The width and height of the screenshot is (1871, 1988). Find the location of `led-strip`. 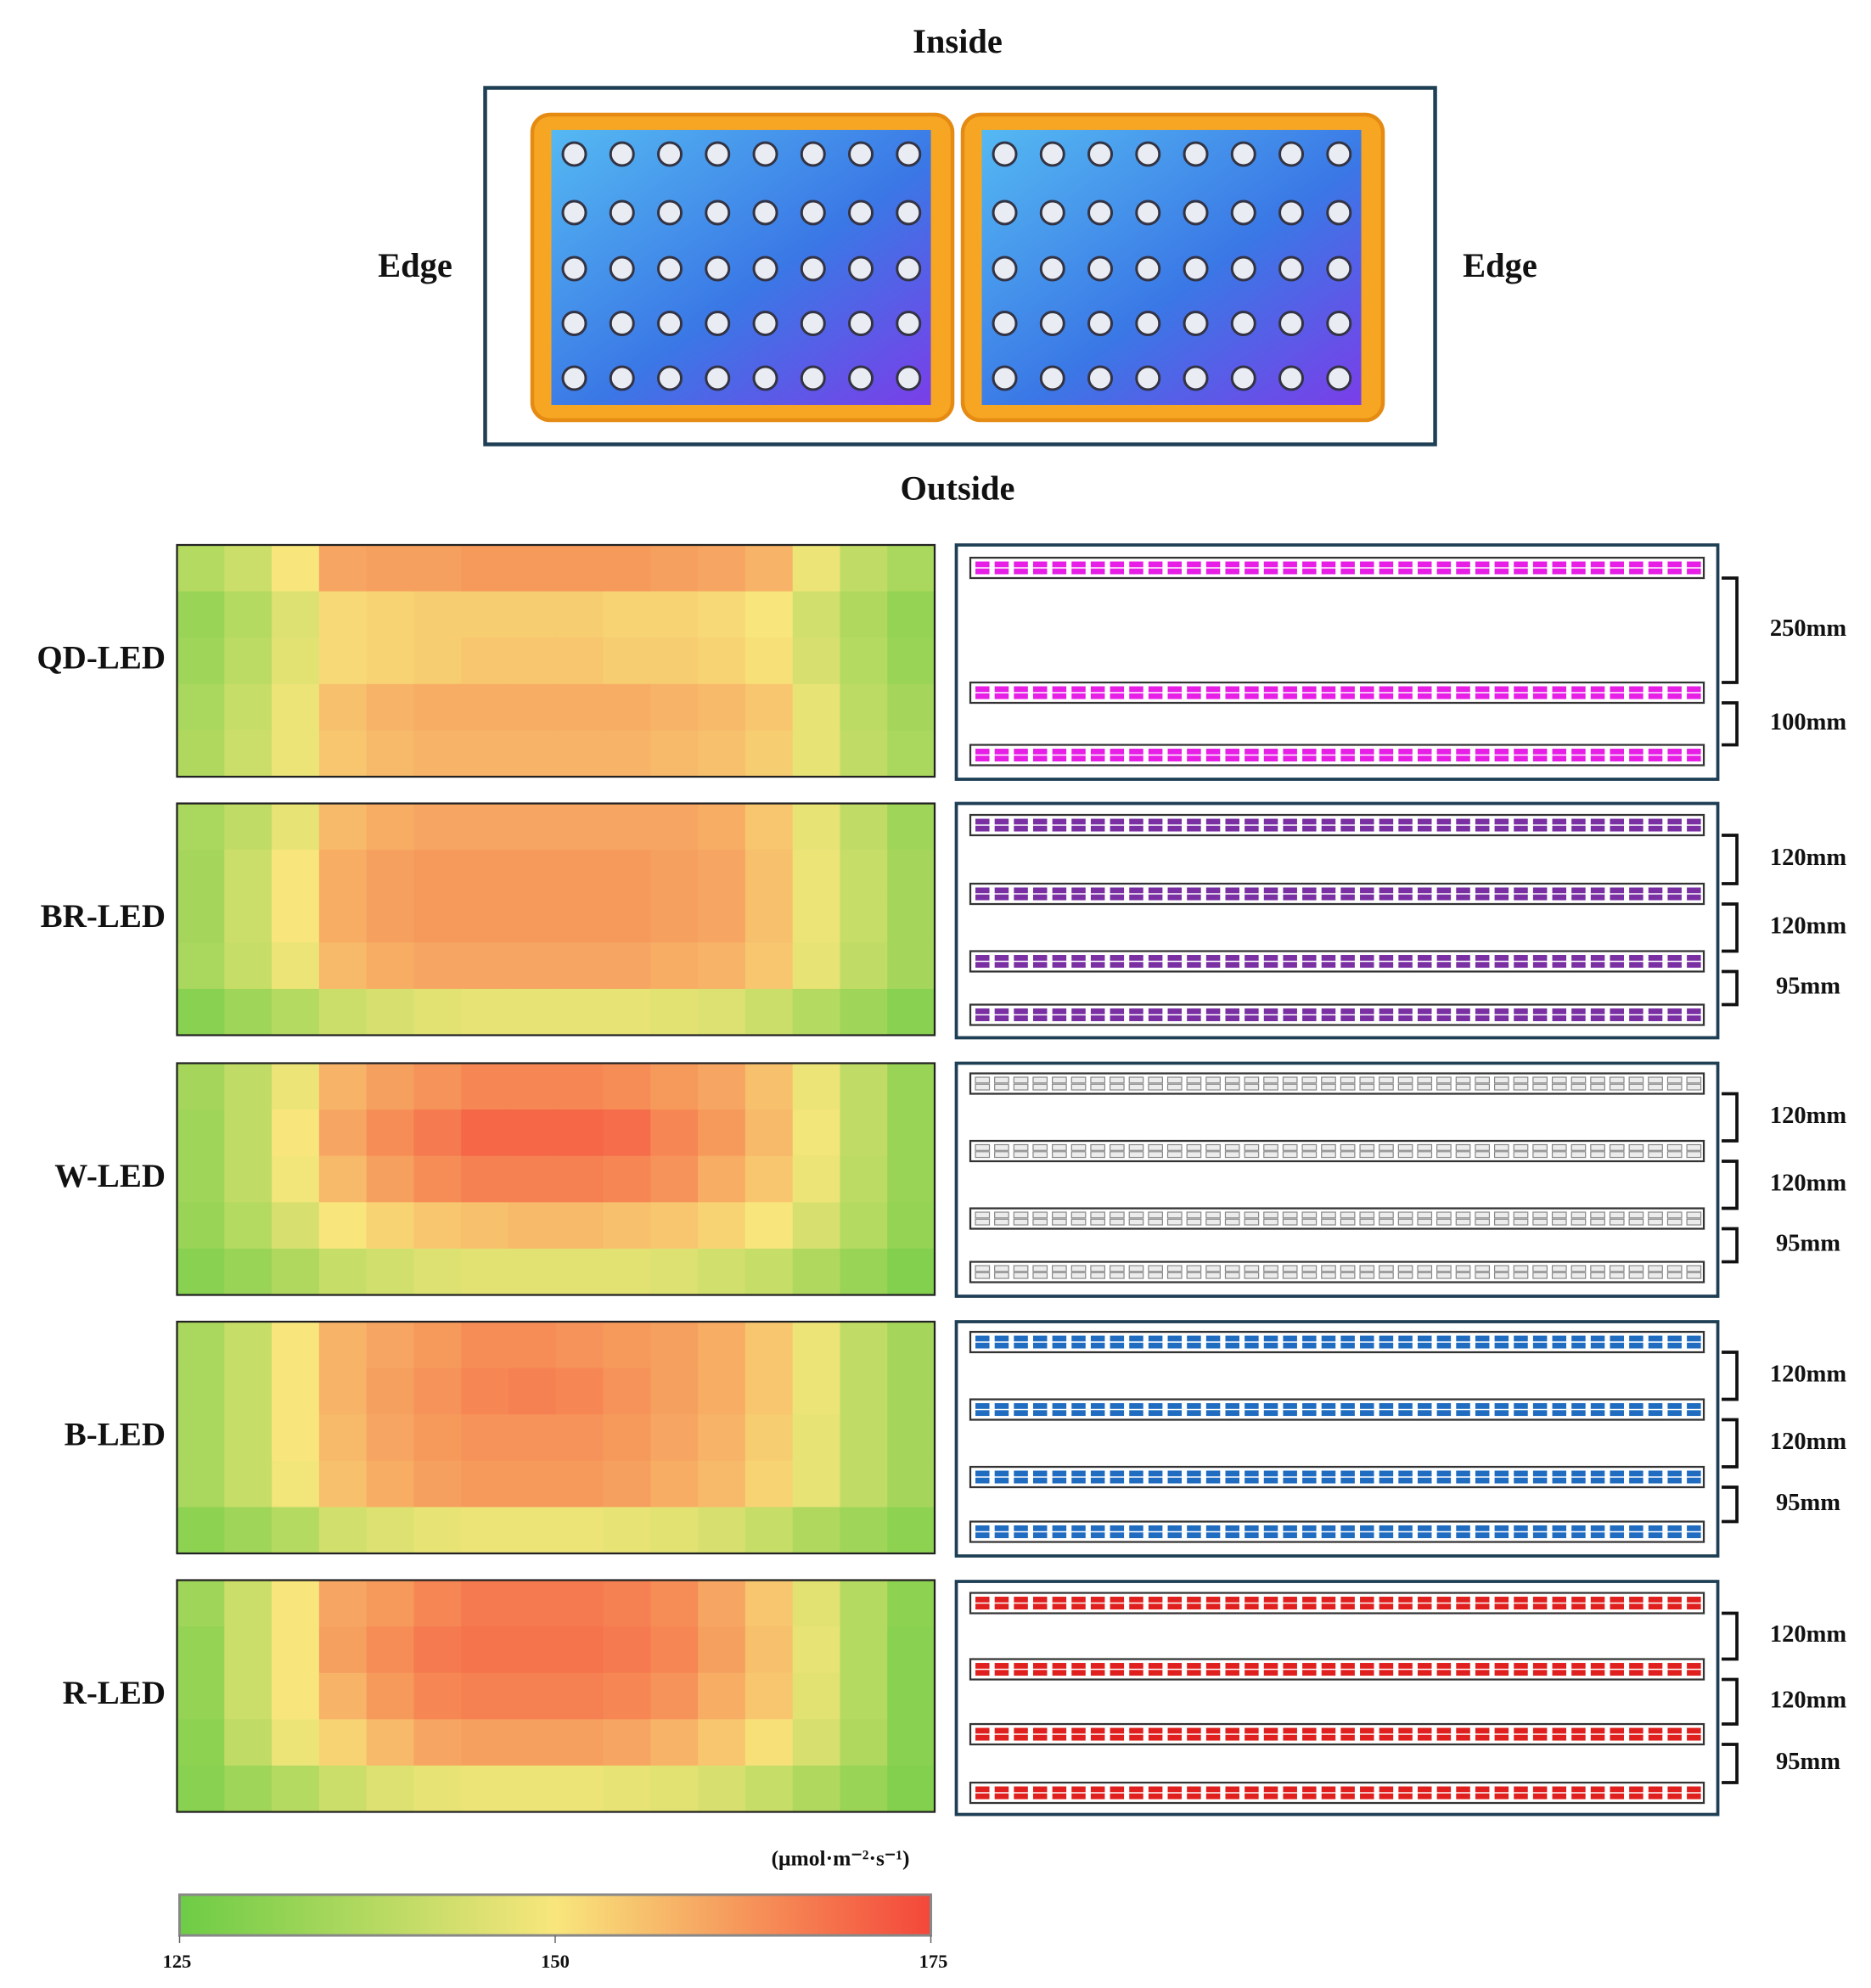

led-strip is located at coordinates (1337, 1531).